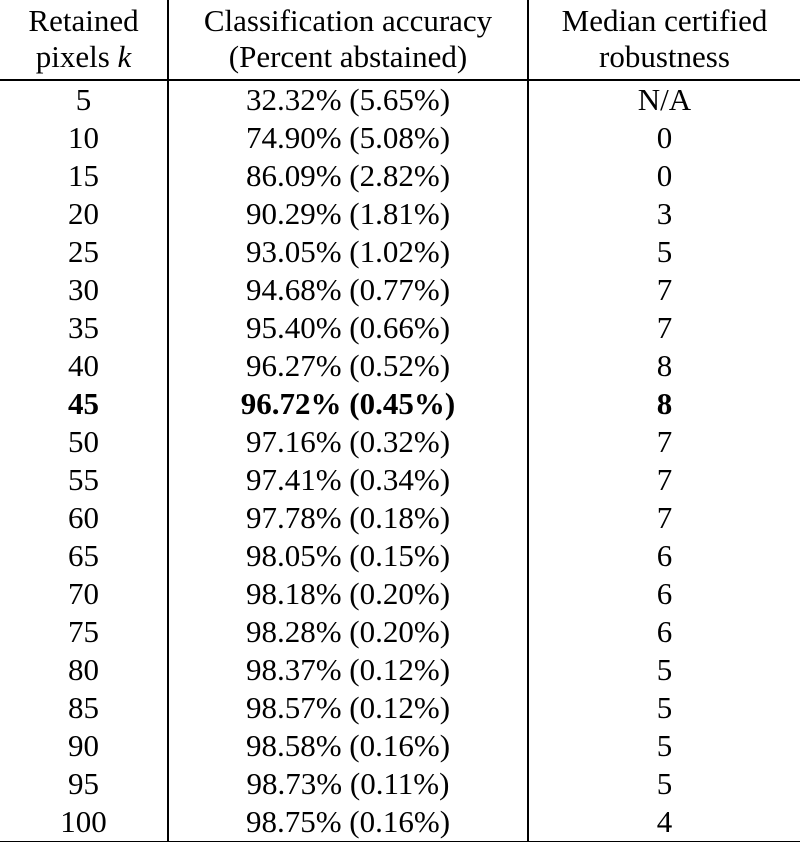 The height and width of the screenshot is (842, 800). I want to click on table-row: 65 98.05% (0.15%) 6, so click(400, 556).